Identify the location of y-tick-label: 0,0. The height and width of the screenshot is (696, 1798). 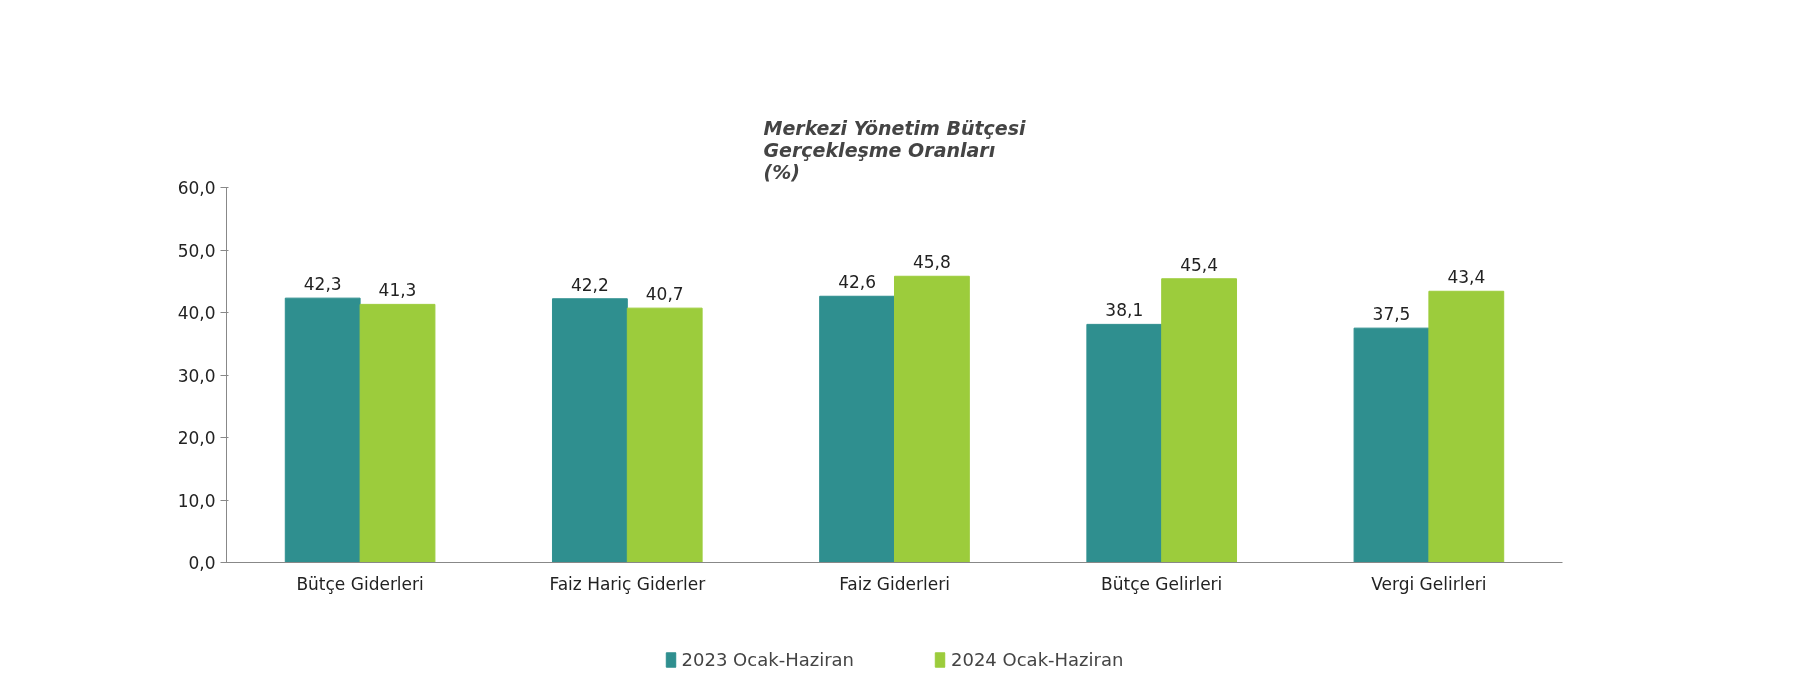
(202, 563).